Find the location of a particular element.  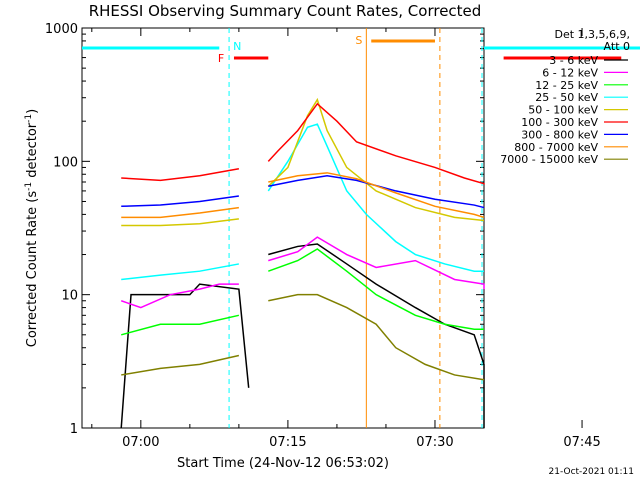

y-label-sup2: -1 is located at coordinates (29, 118).